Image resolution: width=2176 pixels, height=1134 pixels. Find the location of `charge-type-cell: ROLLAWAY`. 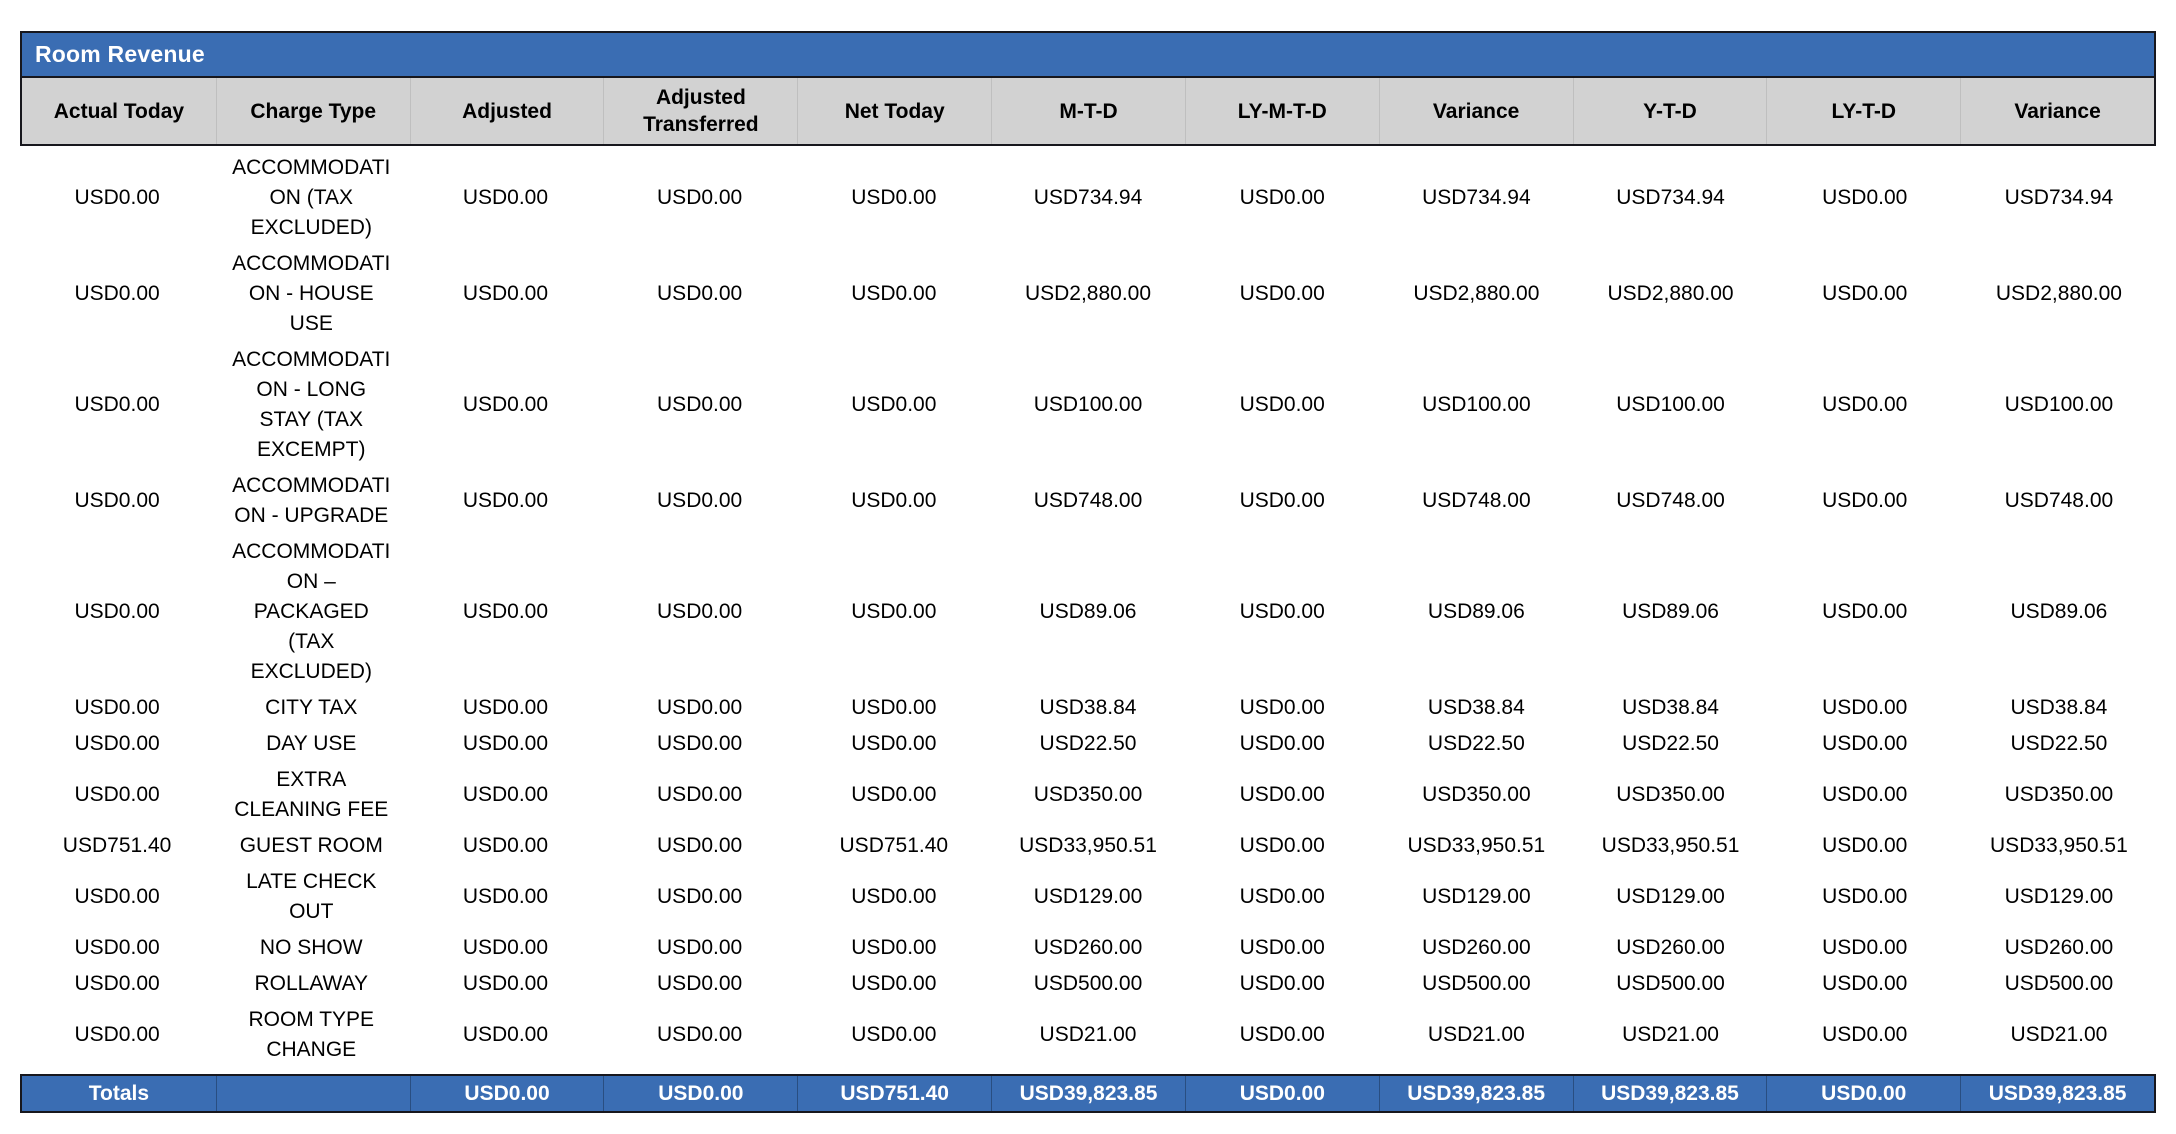

charge-type-cell: ROLLAWAY is located at coordinates (311, 983).